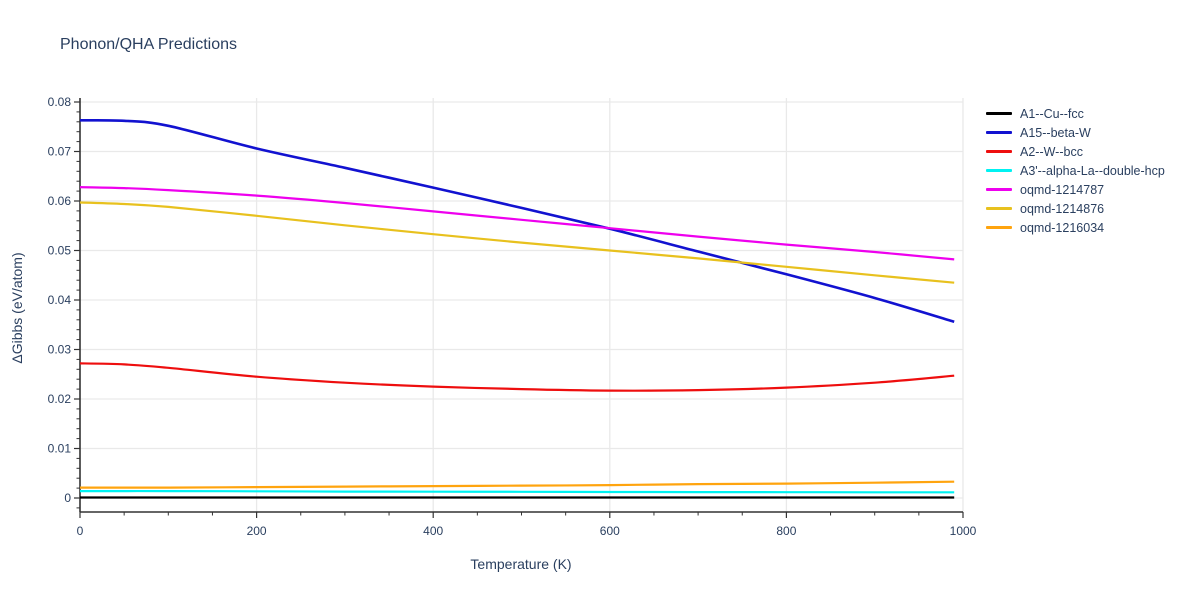 This screenshot has height=600, width=1200. Describe the element at coordinates (60, 201) in the screenshot. I see `y-tick-label: 0.06` at that location.